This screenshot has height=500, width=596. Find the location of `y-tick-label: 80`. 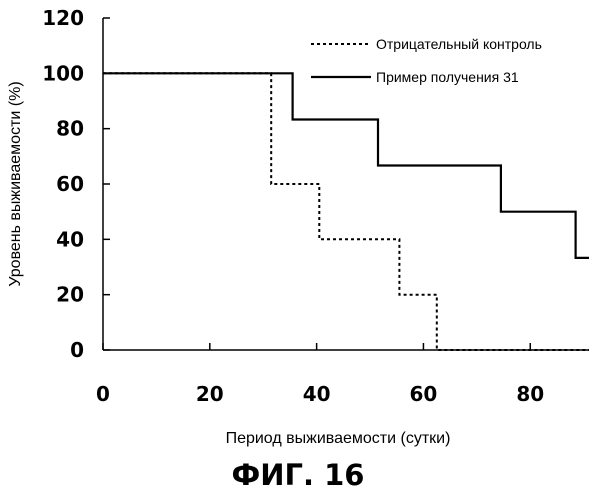

y-tick-label: 80 is located at coordinates (70, 129).